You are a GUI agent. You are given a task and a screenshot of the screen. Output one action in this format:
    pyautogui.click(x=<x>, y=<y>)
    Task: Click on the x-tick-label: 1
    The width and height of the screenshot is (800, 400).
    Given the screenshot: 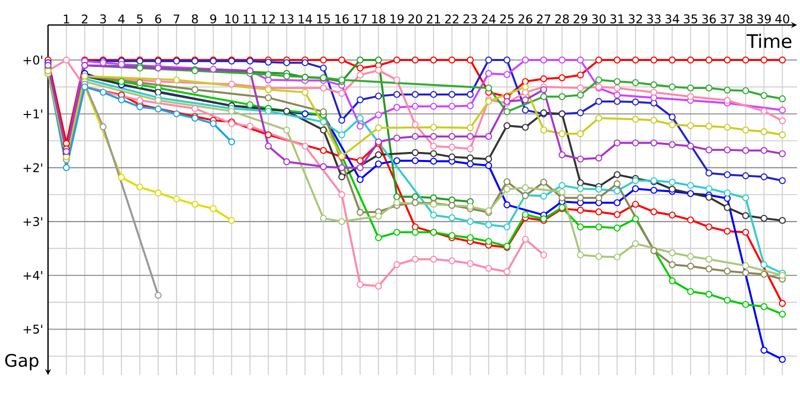 What is the action you would take?
    pyautogui.click(x=67, y=19)
    